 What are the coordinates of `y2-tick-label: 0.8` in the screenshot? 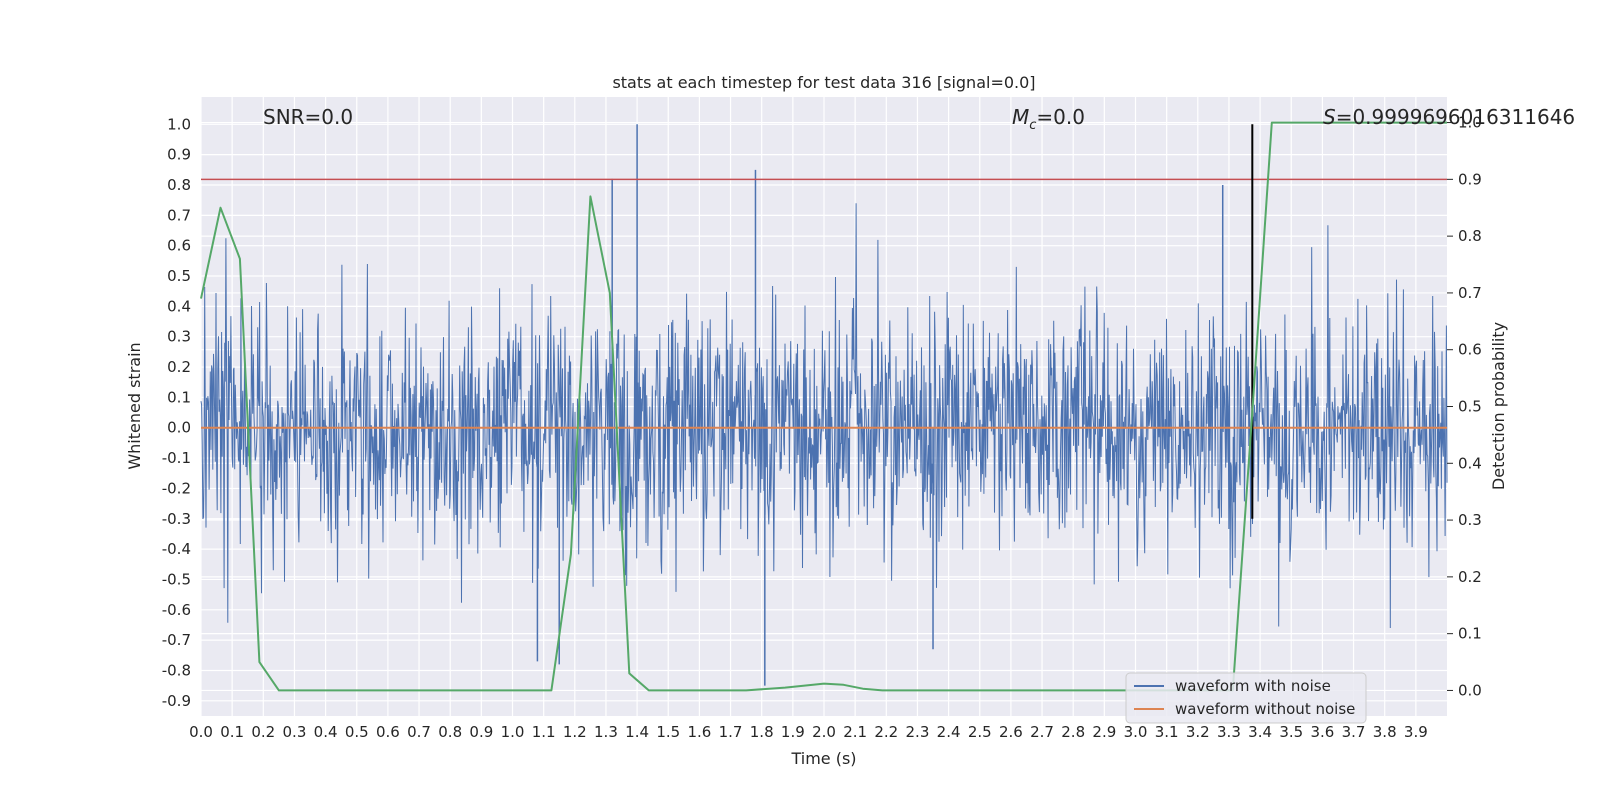 It's located at (1470, 236).